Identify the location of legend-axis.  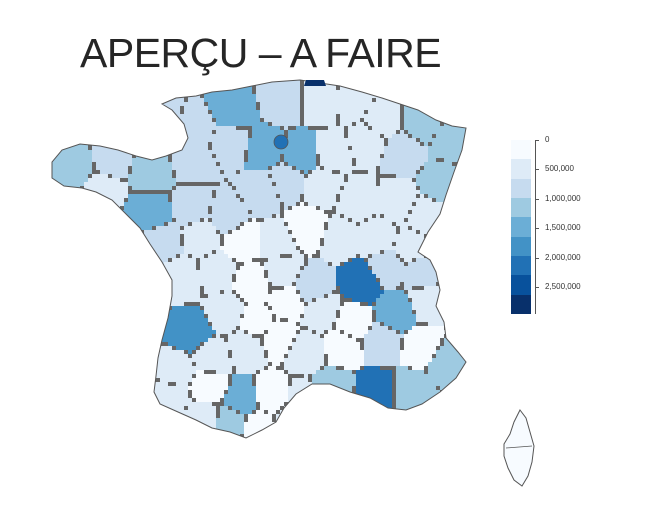
(535, 227).